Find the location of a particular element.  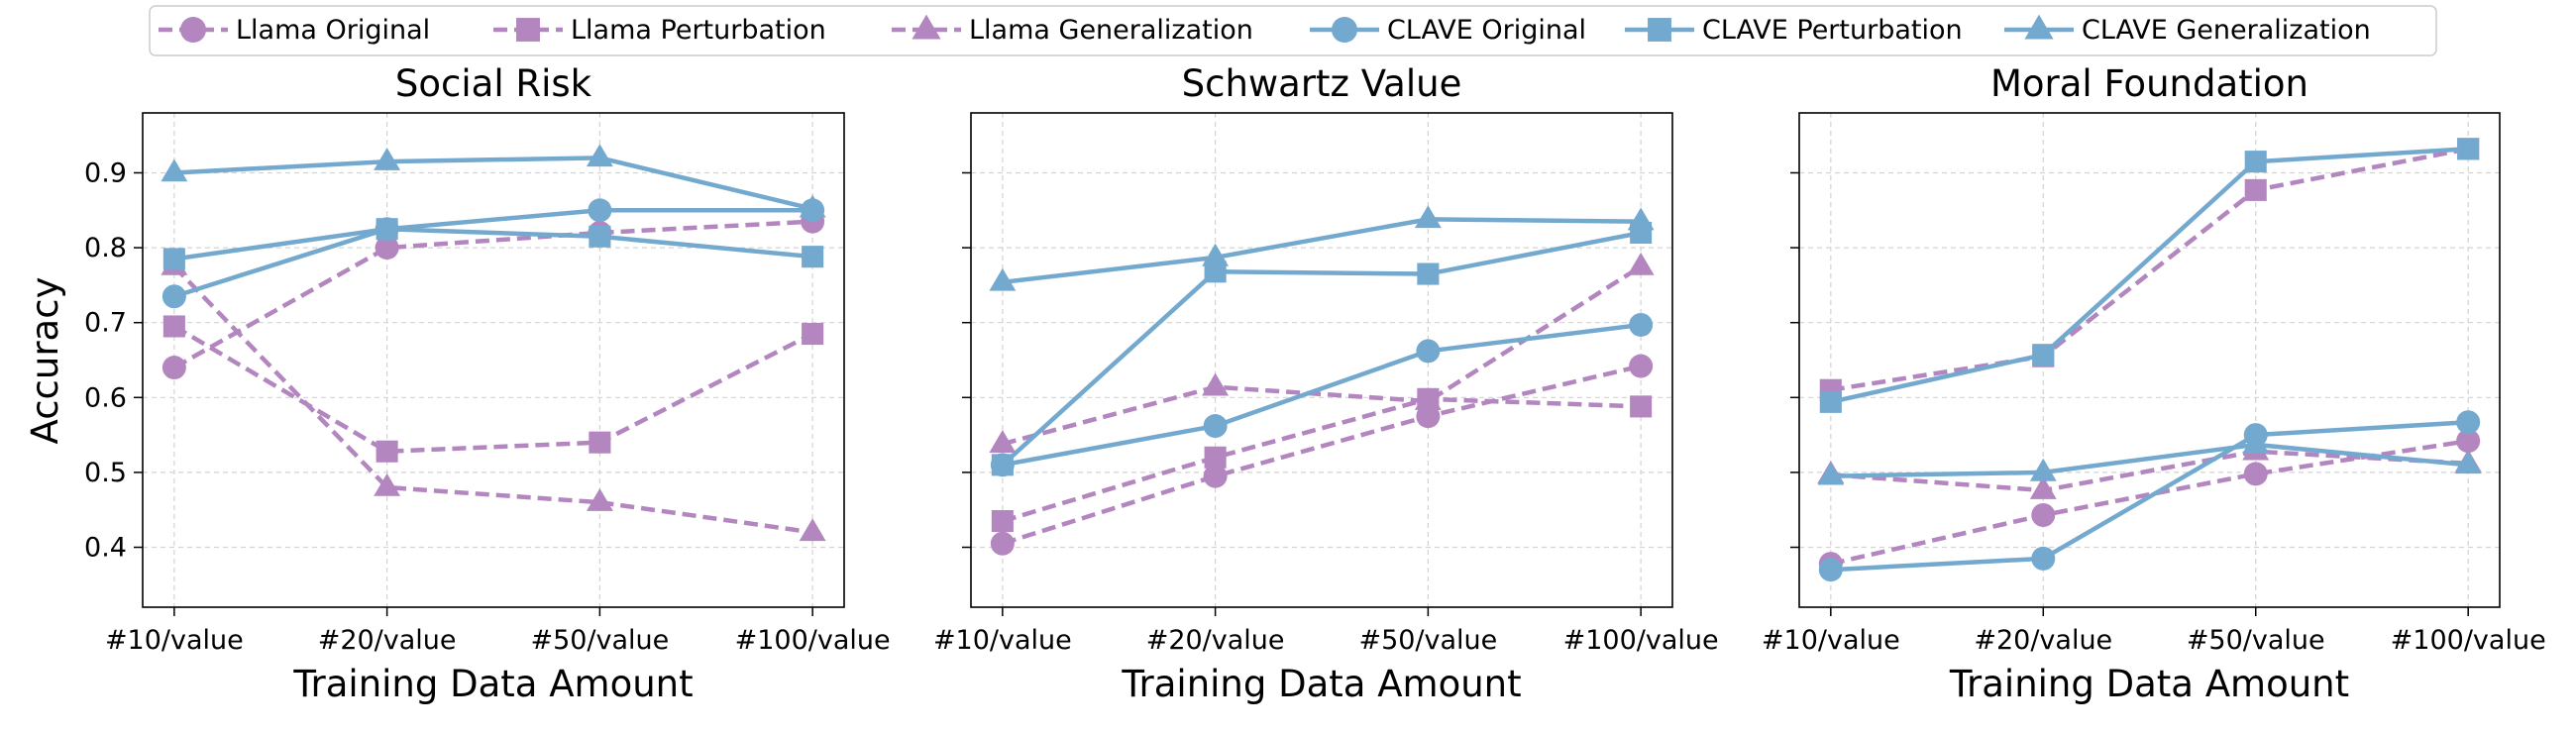

chart-title: Moral Foundation is located at coordinates (2149, 83).